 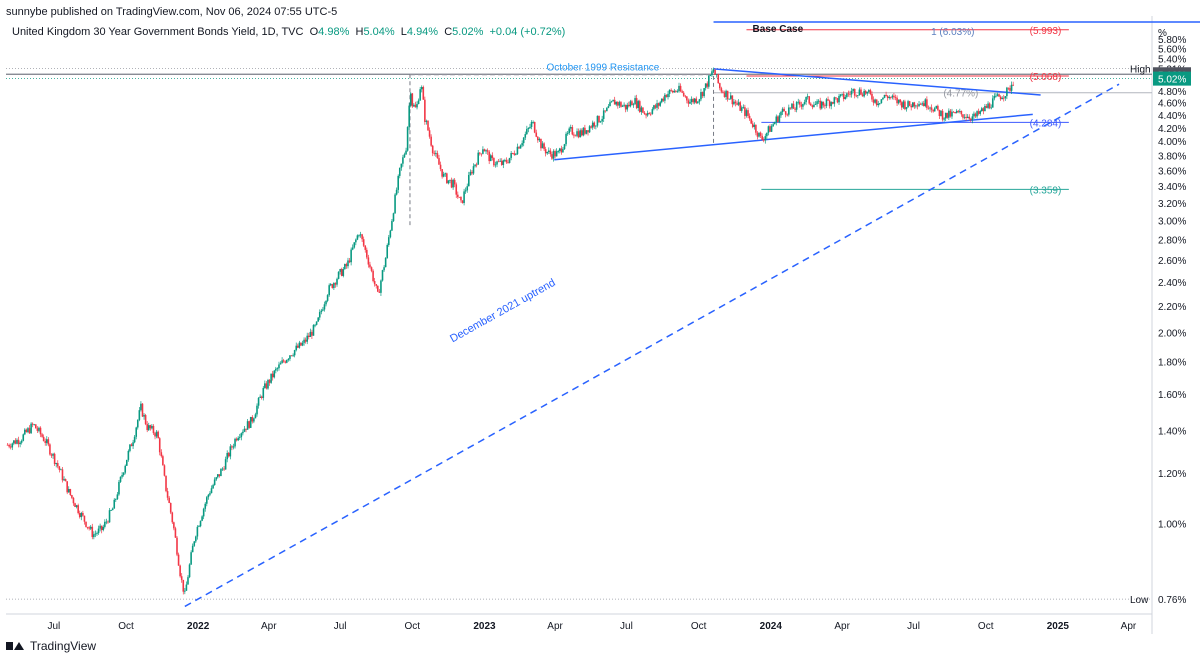 I want to click on y-tick-label: 3.00%, so click(x=1172, y=222).